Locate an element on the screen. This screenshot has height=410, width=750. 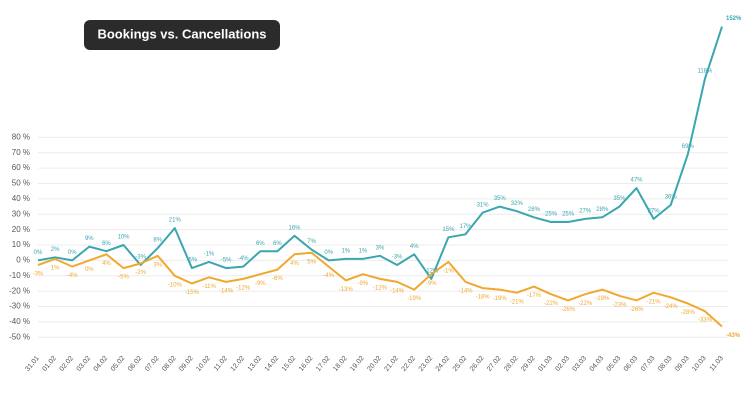
x-tick-label: 18.02 is located at coordinates (340, 364).